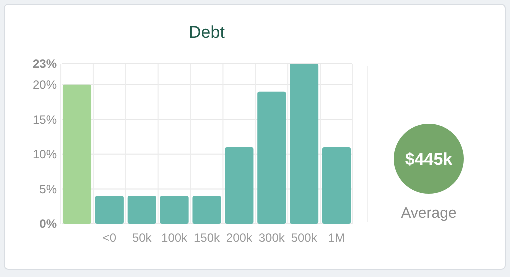  I want to click on x-tick-label: 1M, so click(337, 238).